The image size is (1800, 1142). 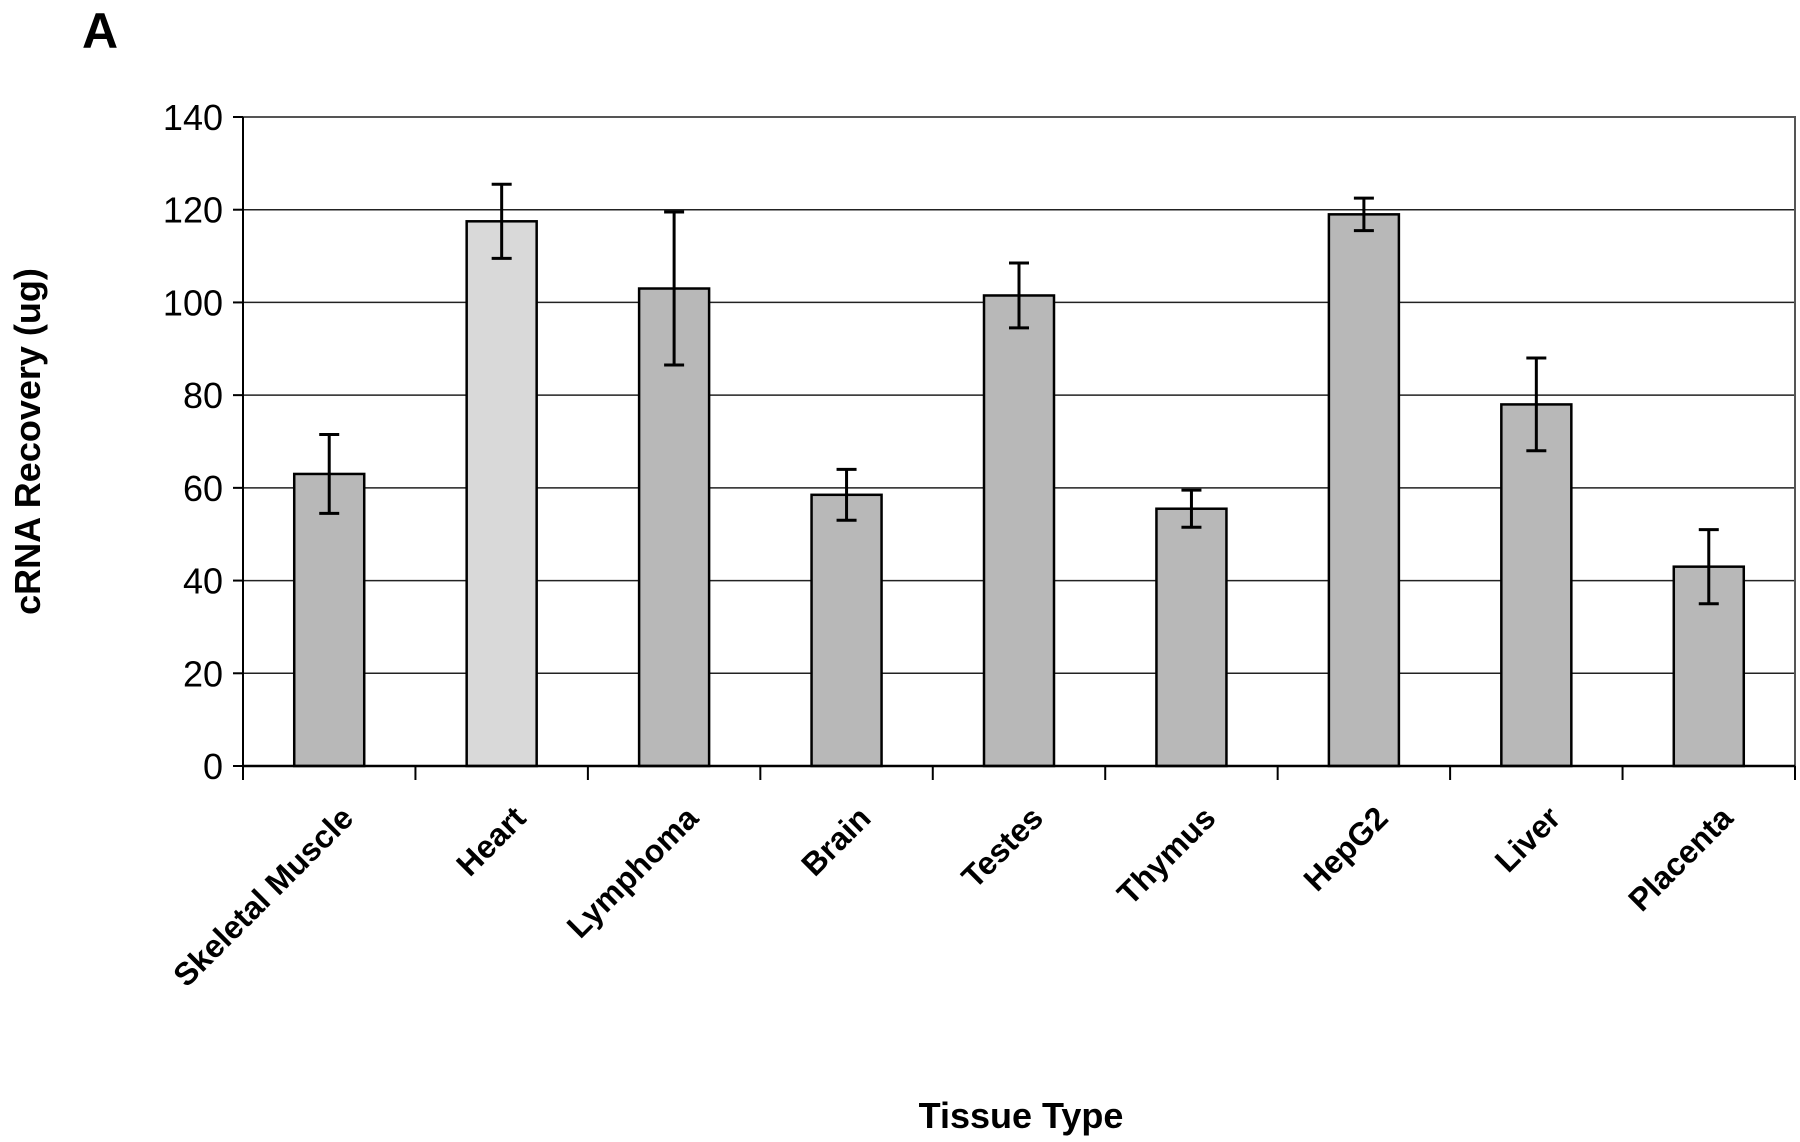 I want to click on x-tick-label: Heart, so click(x=491, y=841).